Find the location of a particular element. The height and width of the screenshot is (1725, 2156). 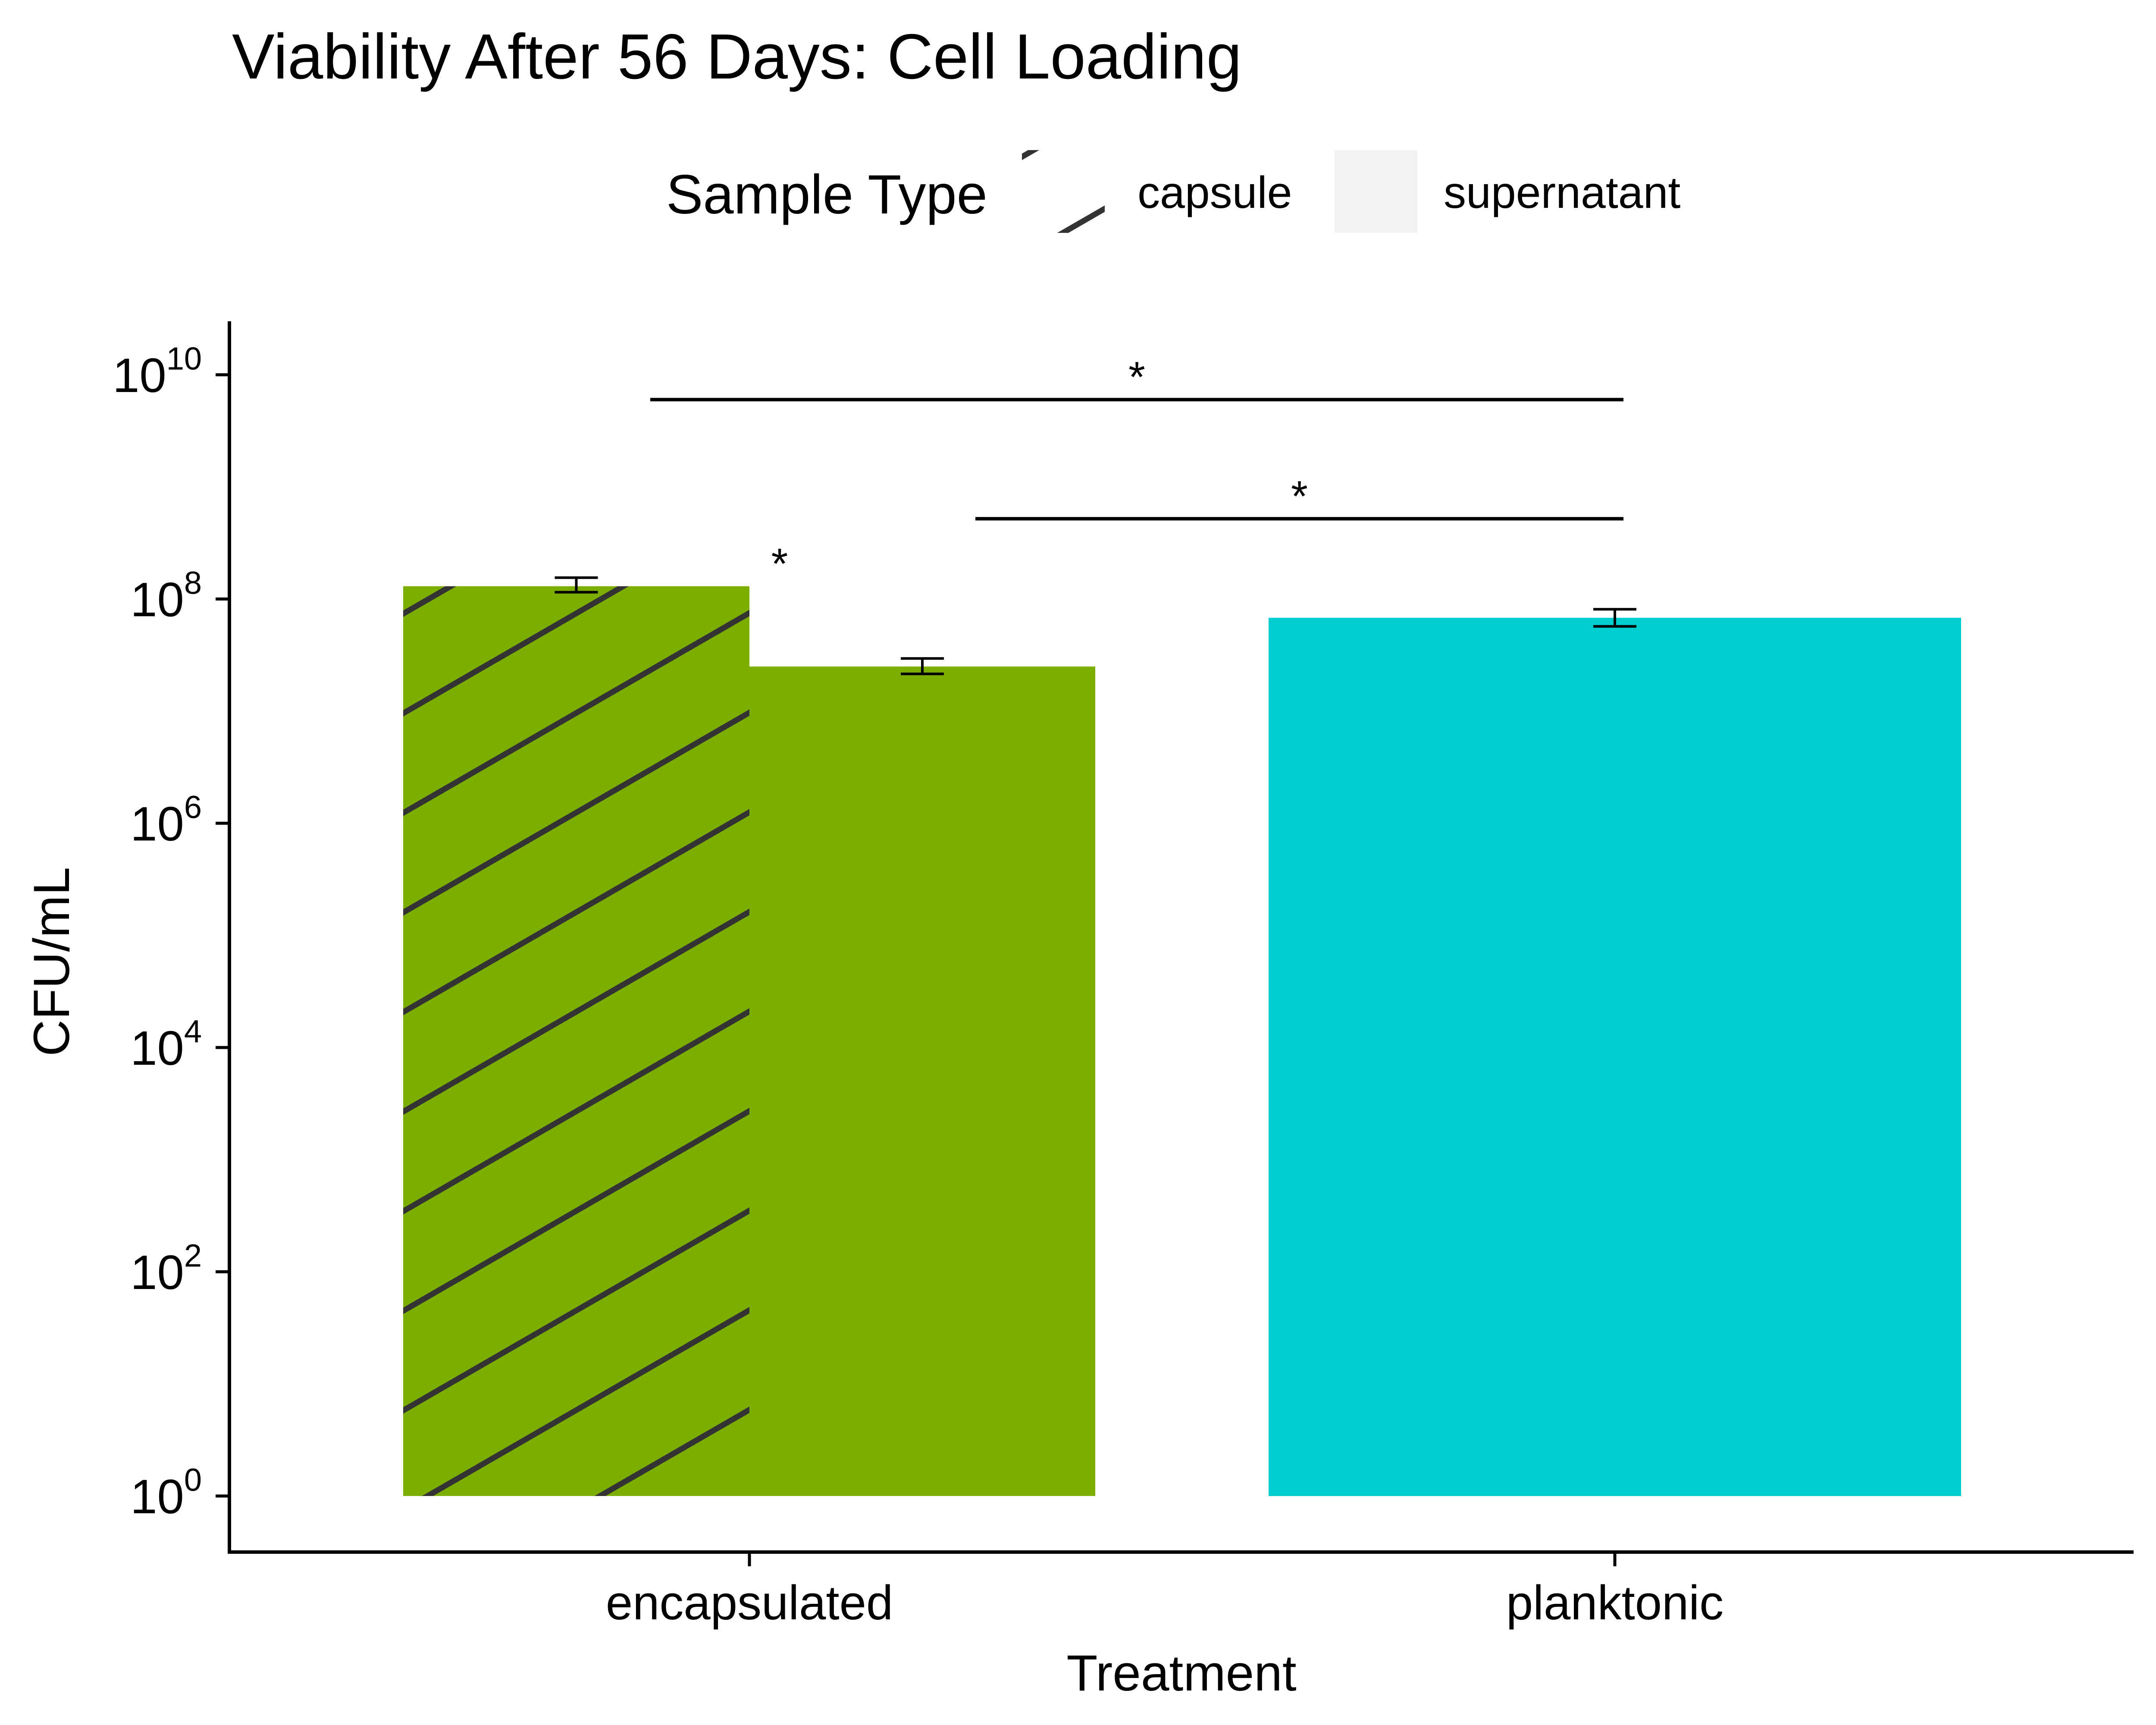

x-tick-encapsulated: encapsulated is located at coordinates (749, 1591).